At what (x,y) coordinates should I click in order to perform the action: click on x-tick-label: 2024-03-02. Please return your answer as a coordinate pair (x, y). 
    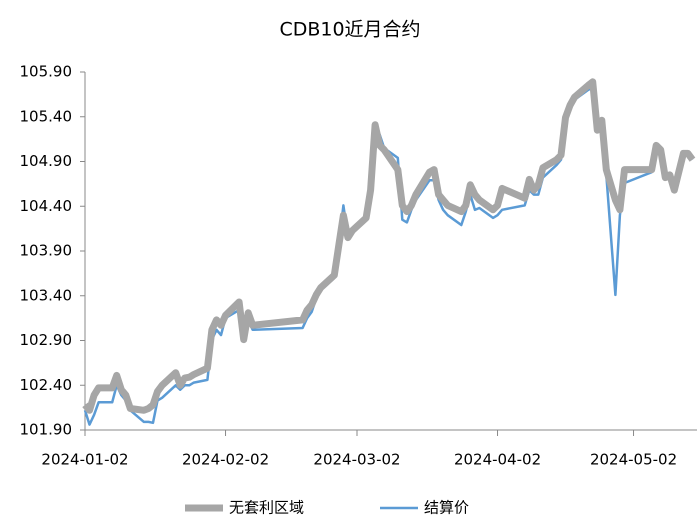
    Looking at the image, I should click on (356, 460).